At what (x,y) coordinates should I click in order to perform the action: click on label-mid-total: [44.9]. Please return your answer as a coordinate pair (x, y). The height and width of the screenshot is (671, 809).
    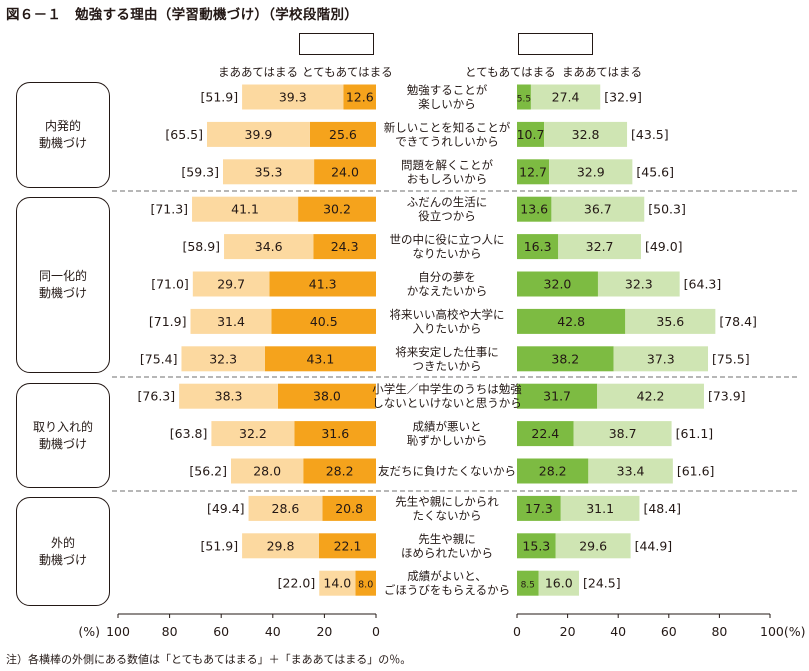
    Looking at the image, I should click on (654, 545).